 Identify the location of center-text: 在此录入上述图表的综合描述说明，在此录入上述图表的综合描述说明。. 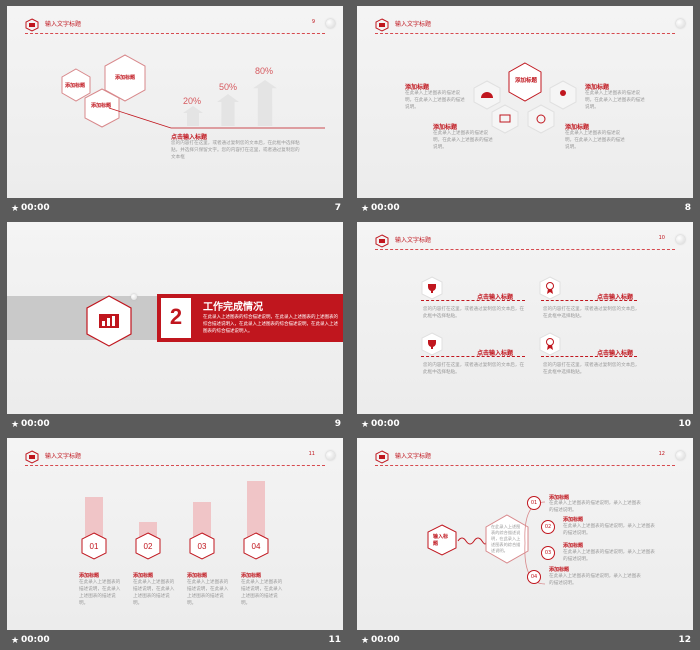
(506, 538).